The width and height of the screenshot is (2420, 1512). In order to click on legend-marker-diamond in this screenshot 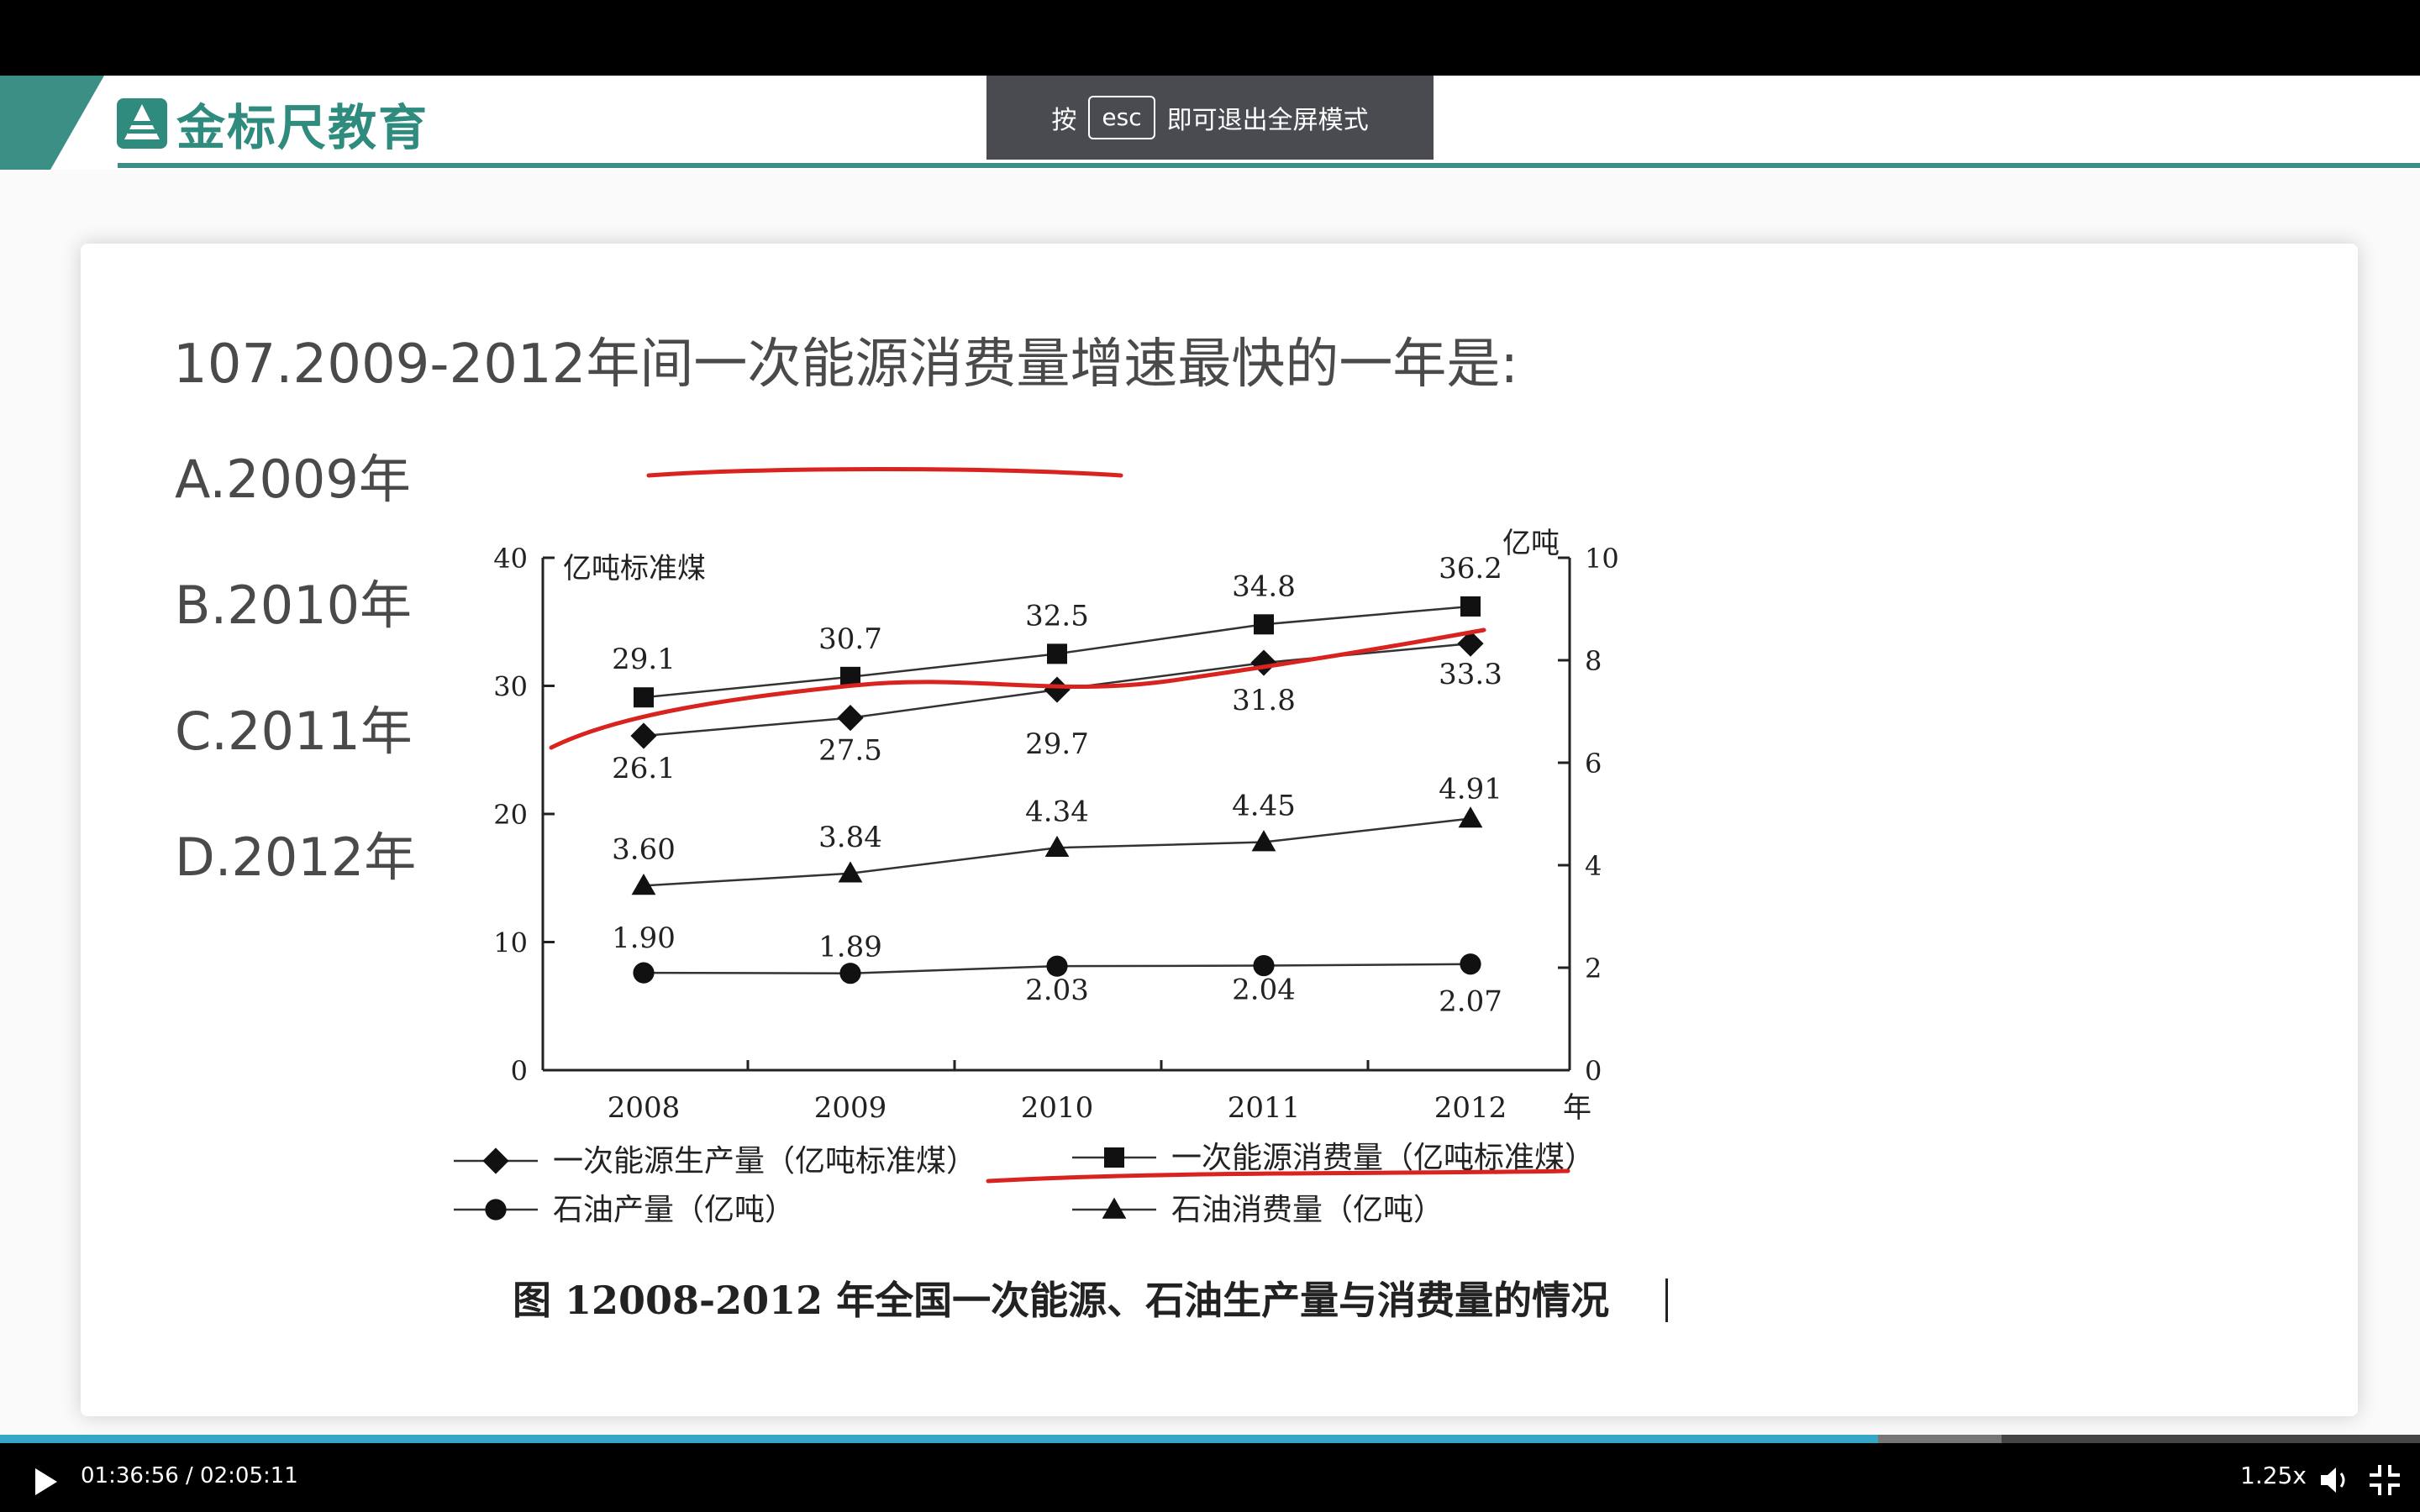, I will do `click(496, 1160)`.